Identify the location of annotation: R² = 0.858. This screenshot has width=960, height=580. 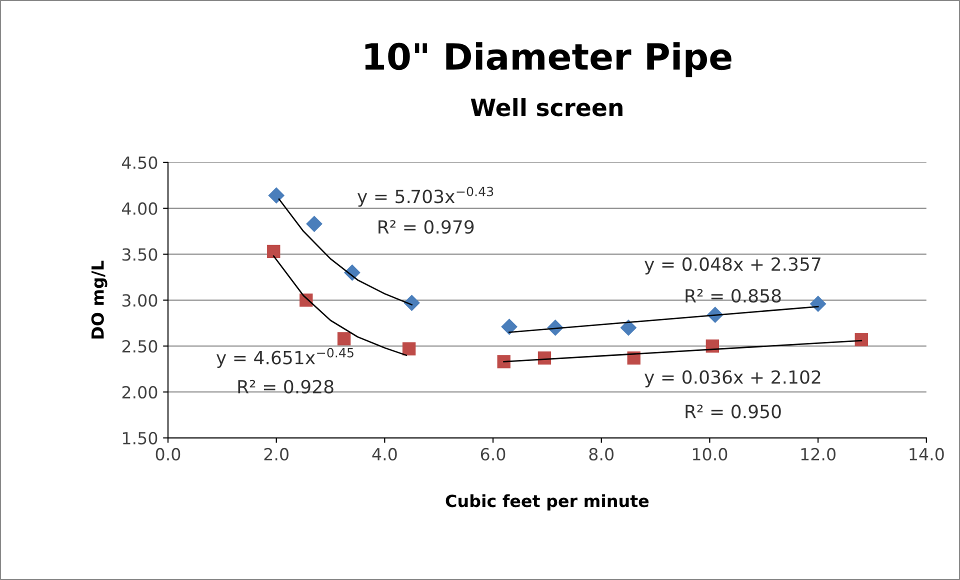
(733, 295).